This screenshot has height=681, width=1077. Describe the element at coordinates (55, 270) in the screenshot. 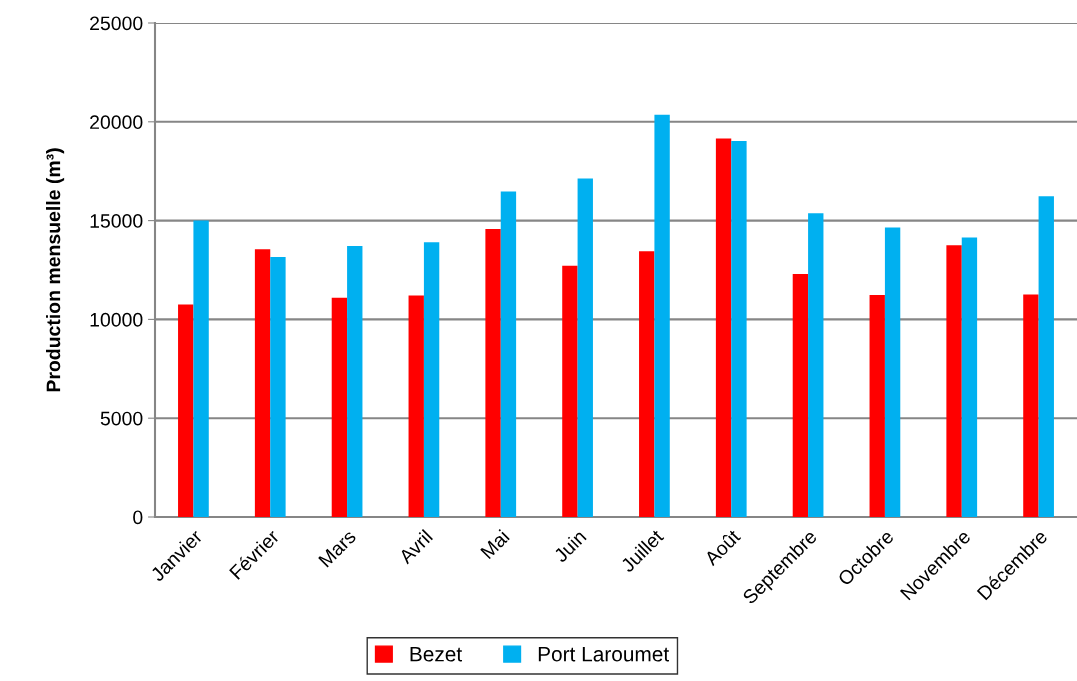

I see `y-axis-title: Production mensuelle (m³)` at that location.